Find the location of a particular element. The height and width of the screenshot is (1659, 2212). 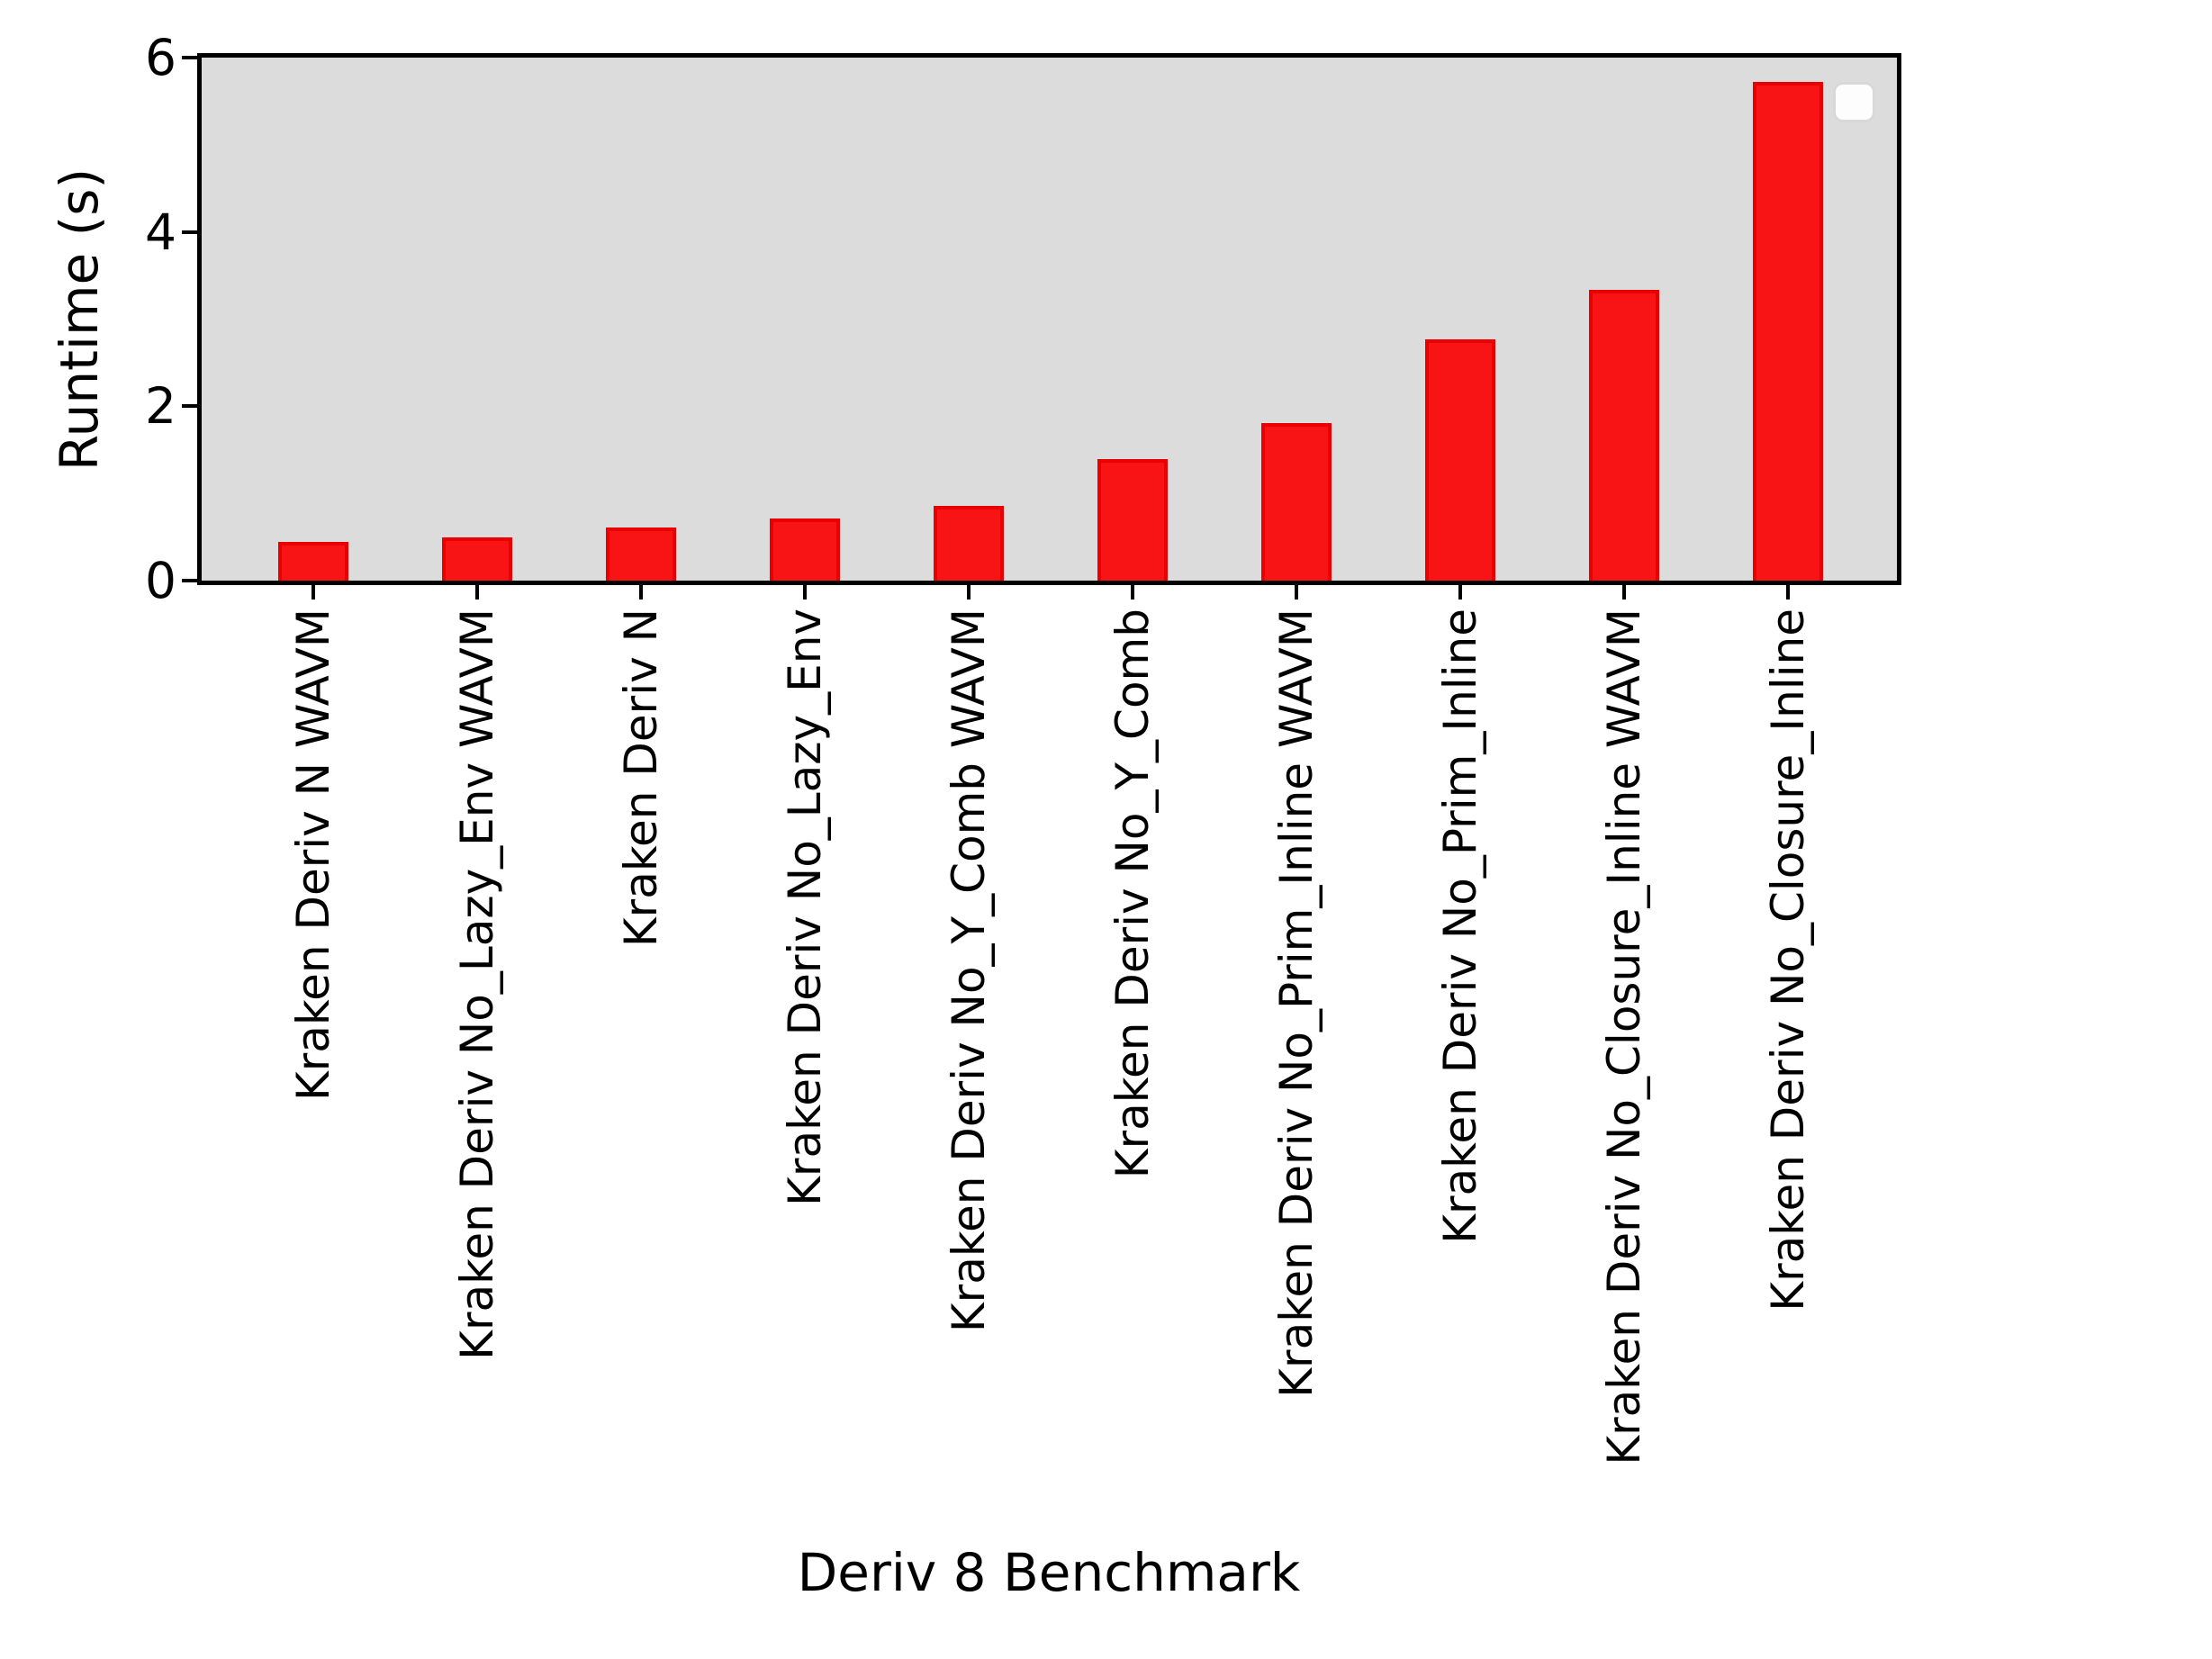

x-tick-label: Kraken Deriv No_Closure_Inline WAVM is located at coordinates (1624, 1037).